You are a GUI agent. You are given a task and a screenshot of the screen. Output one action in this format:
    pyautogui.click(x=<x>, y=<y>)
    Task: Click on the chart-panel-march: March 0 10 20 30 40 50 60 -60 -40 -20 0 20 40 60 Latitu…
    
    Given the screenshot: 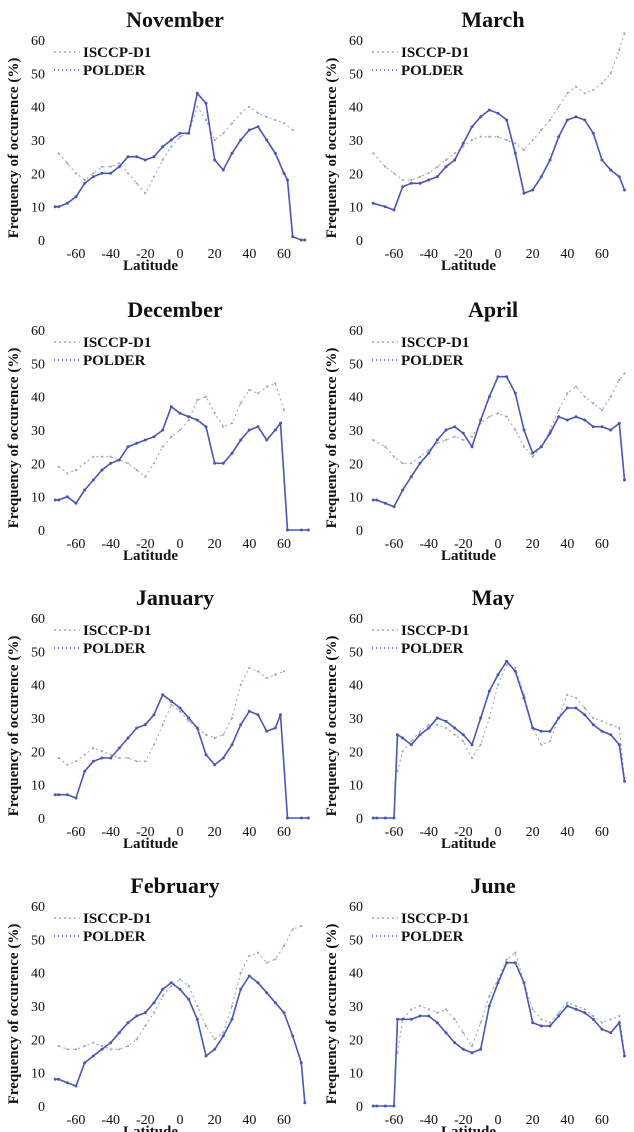 What is the action you would take?
    pyautogui.click(x=475, y=140)
    